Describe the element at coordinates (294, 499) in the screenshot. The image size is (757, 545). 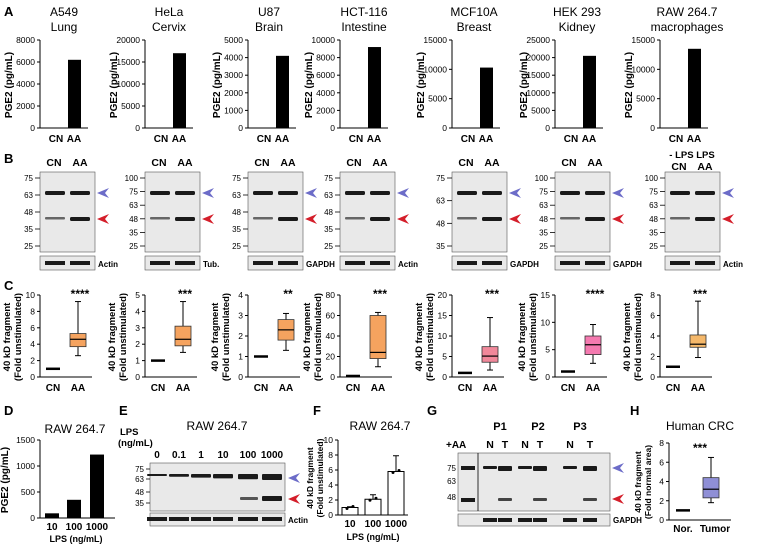
I see `red-arrow-icon` at that location.